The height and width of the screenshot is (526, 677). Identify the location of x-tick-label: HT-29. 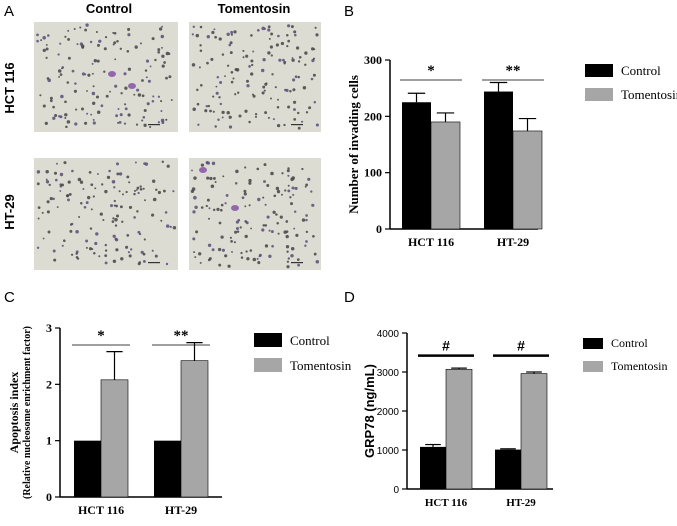
(521, 503).